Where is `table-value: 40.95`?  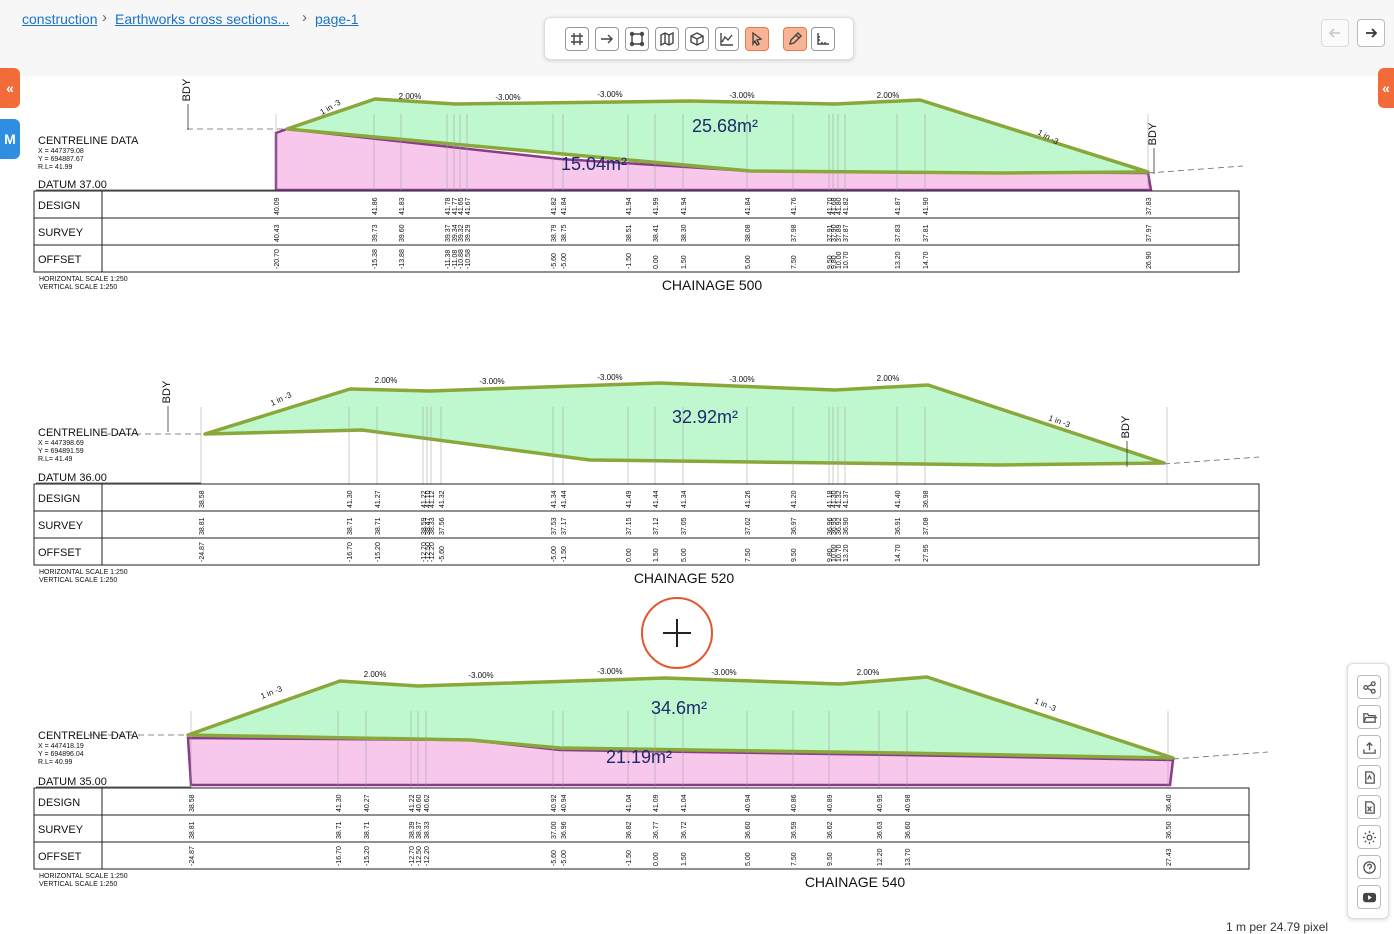 table-value: 40.95 is located at coordinates (880, 803).